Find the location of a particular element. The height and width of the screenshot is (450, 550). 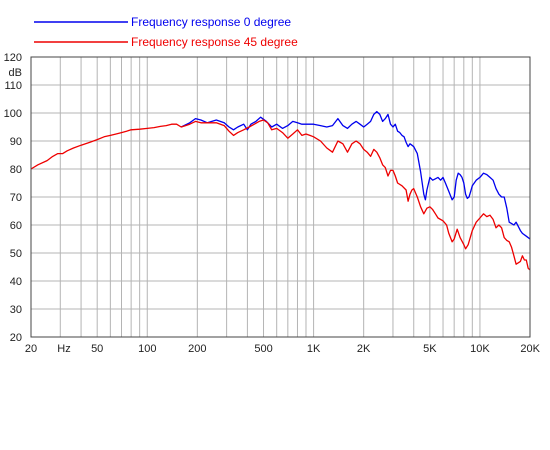

y-tick-label: 120 is located at coordinates (13, 58).